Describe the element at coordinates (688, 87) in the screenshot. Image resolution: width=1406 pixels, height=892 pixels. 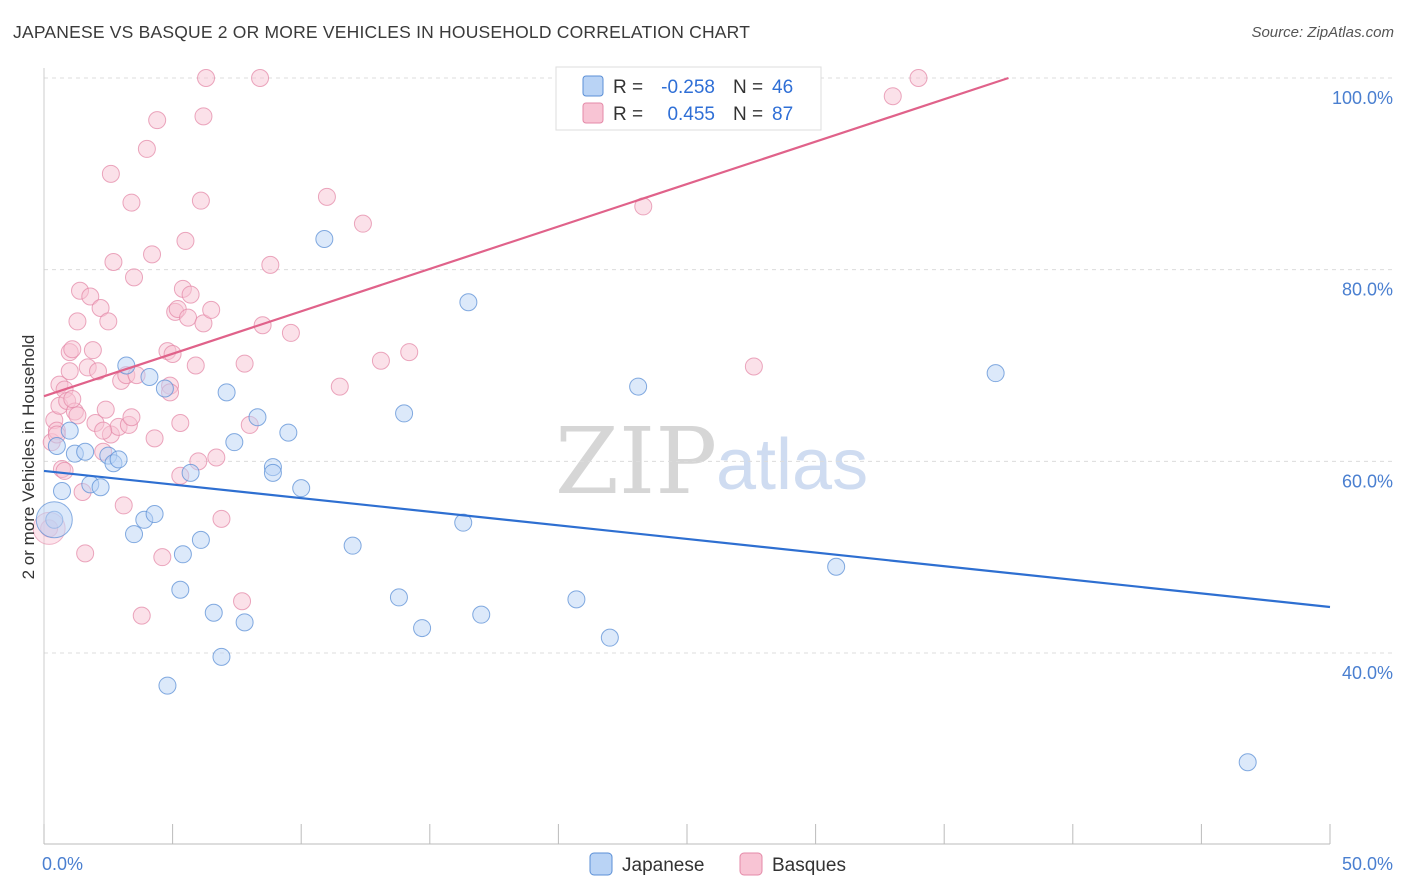
I see `legend-r-value-japanese: -0.258` at that location.